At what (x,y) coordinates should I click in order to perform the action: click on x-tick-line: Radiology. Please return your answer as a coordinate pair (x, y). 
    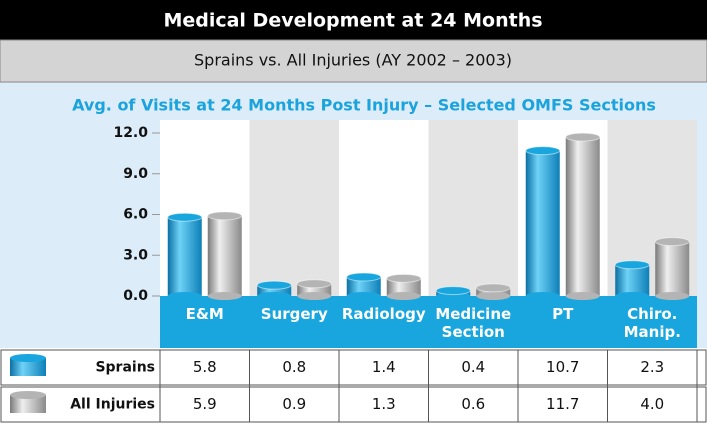
    Looking at the image, I should click on (384, 314).